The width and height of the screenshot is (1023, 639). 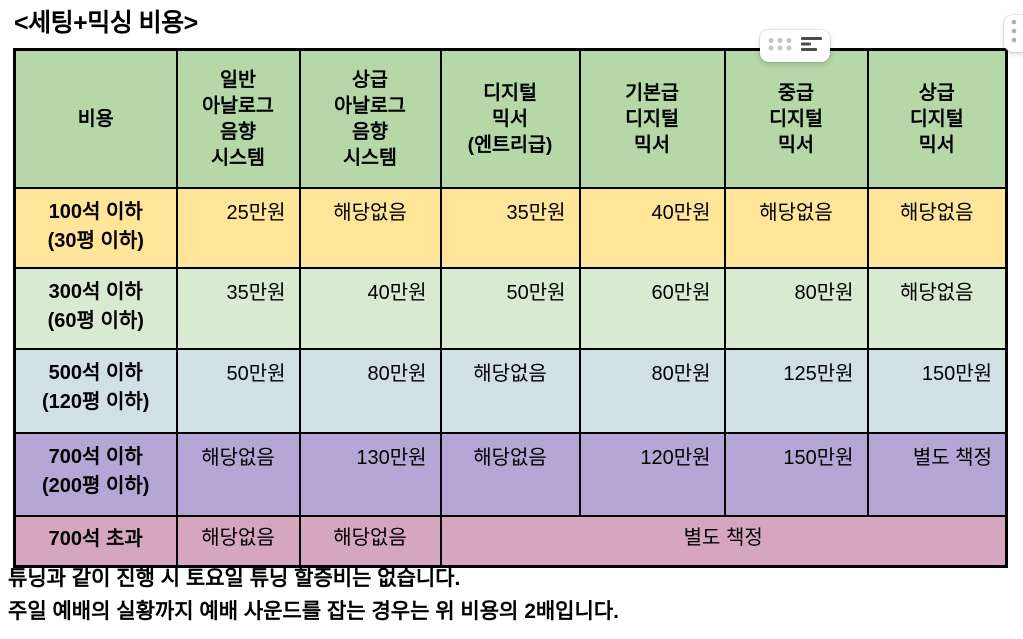 What do you see at coordinates (95, 227) in the screenshot?
I see `row-label: 100석 이하 (30평 이하)` at bounding box center [95, 227].